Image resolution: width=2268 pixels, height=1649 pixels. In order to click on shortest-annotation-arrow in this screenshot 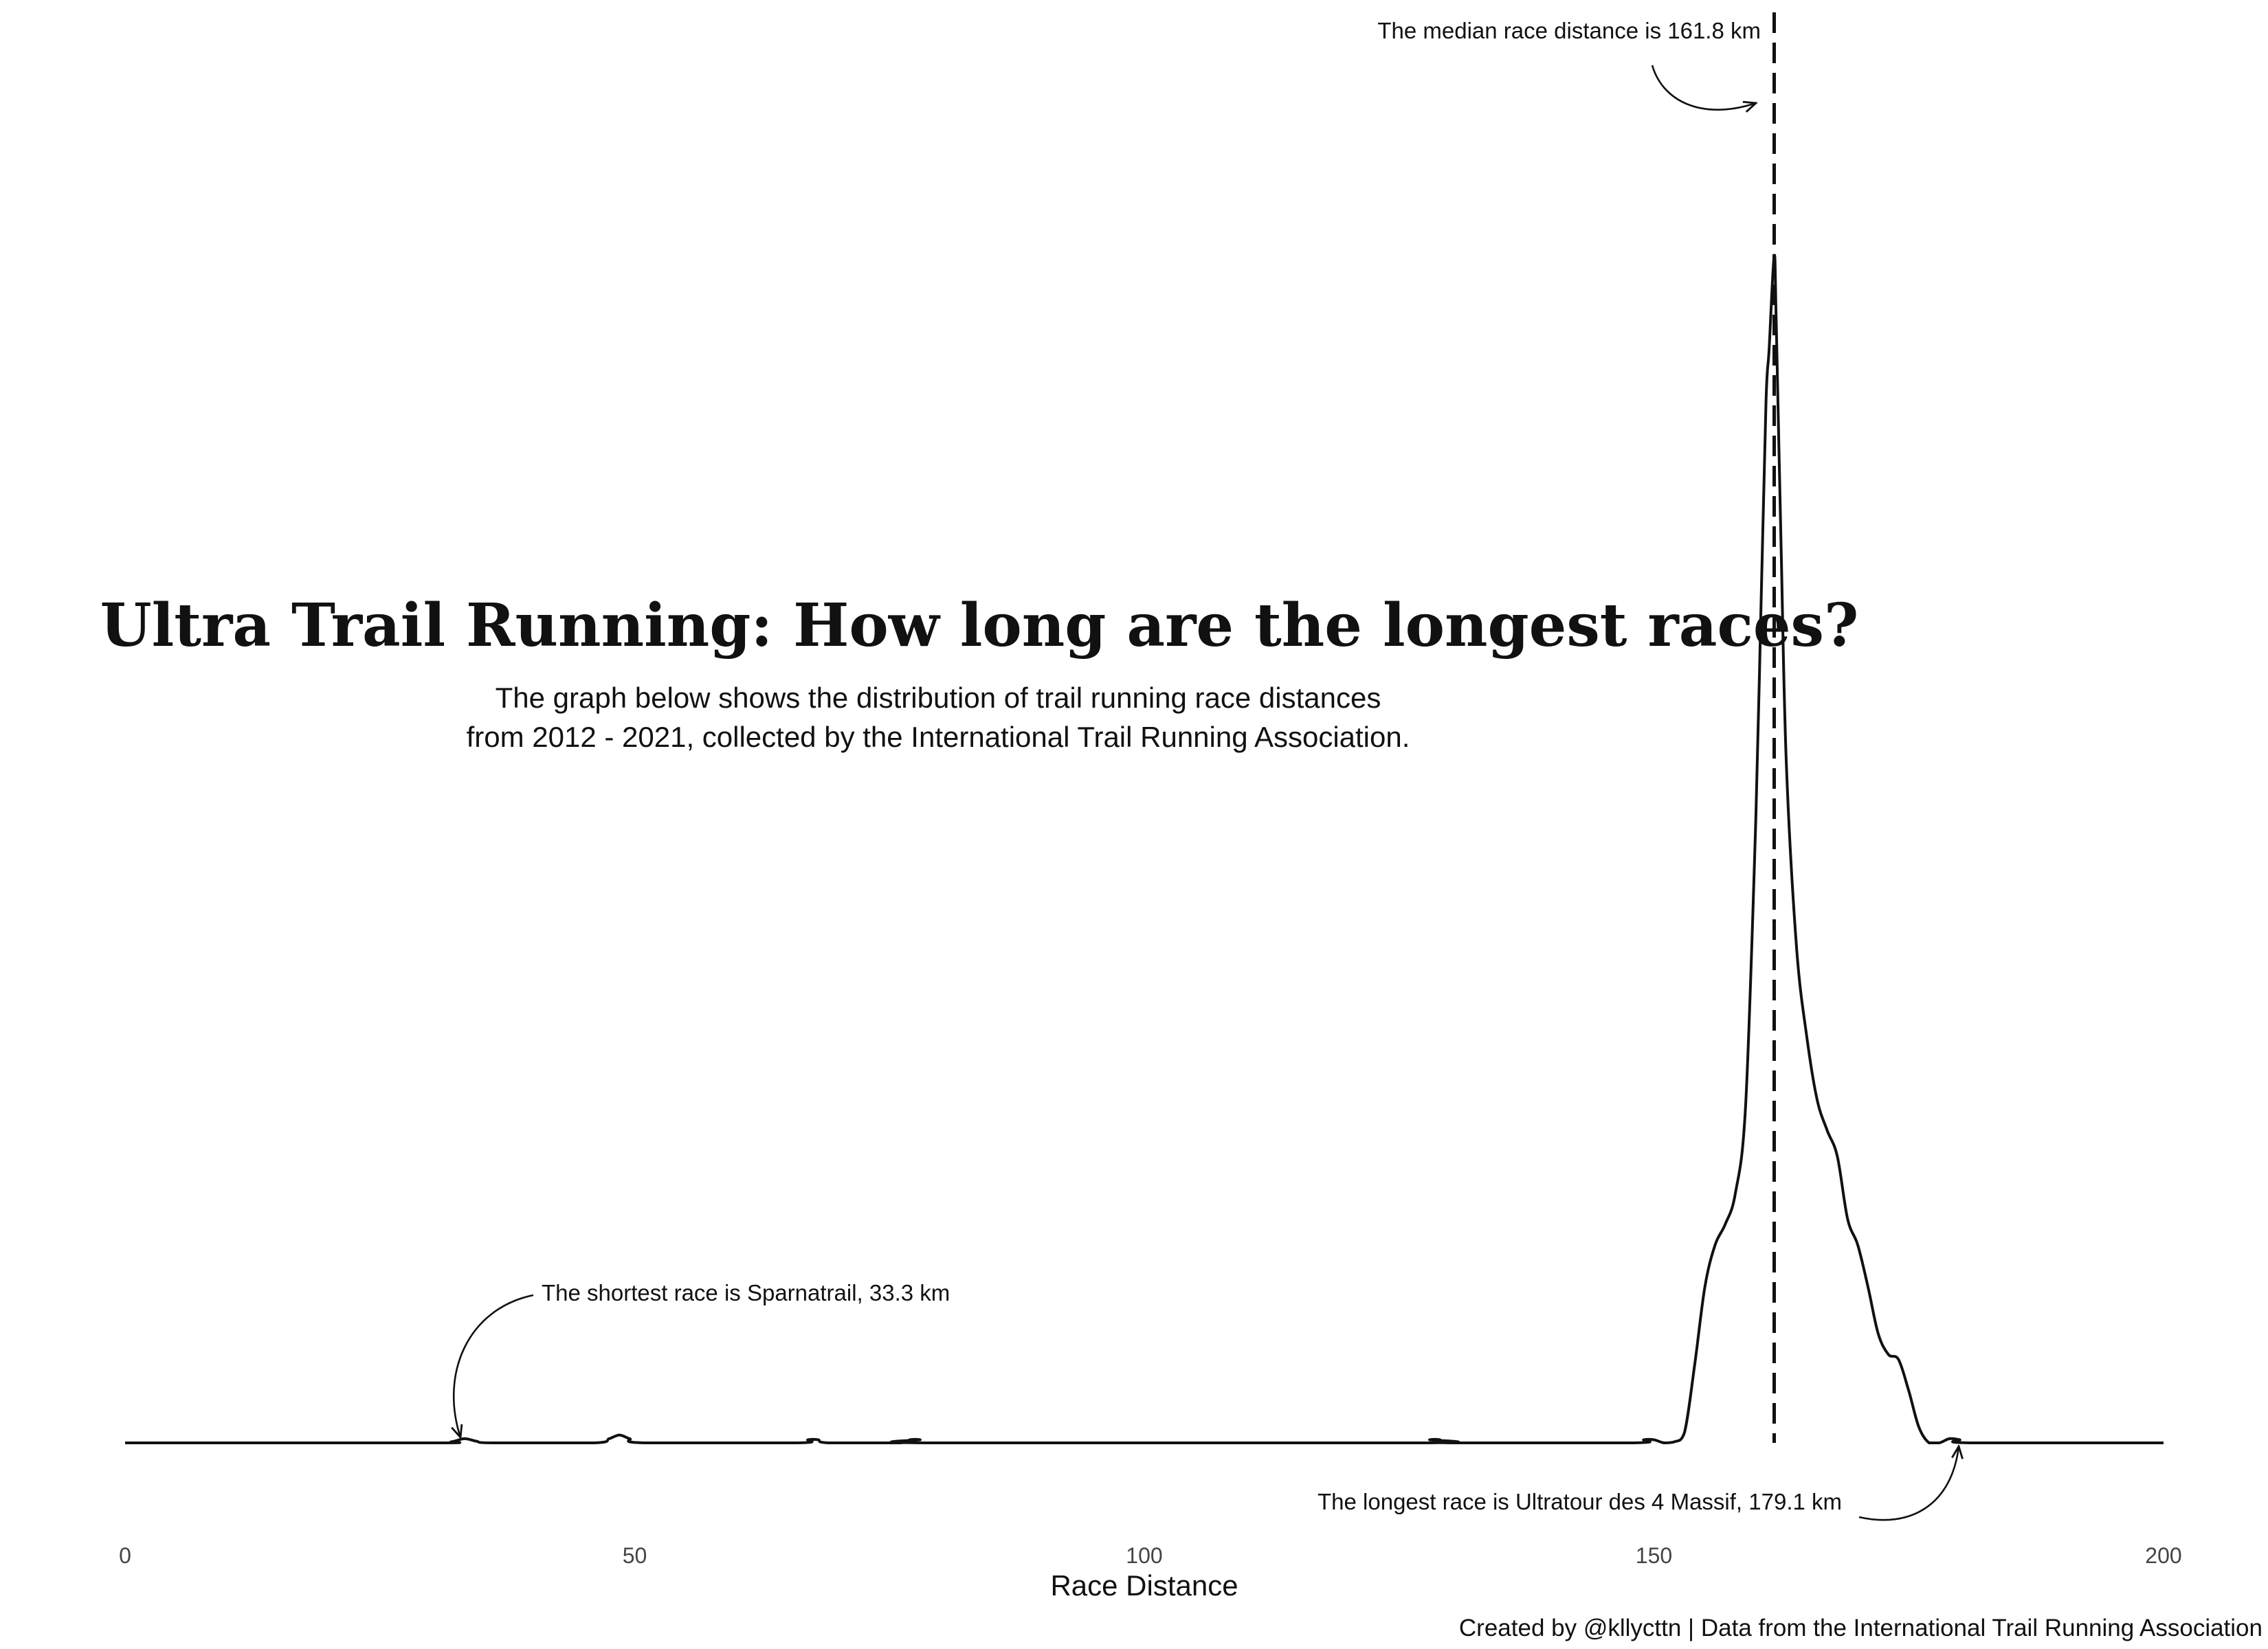, I will do `click(494, 1365)`.